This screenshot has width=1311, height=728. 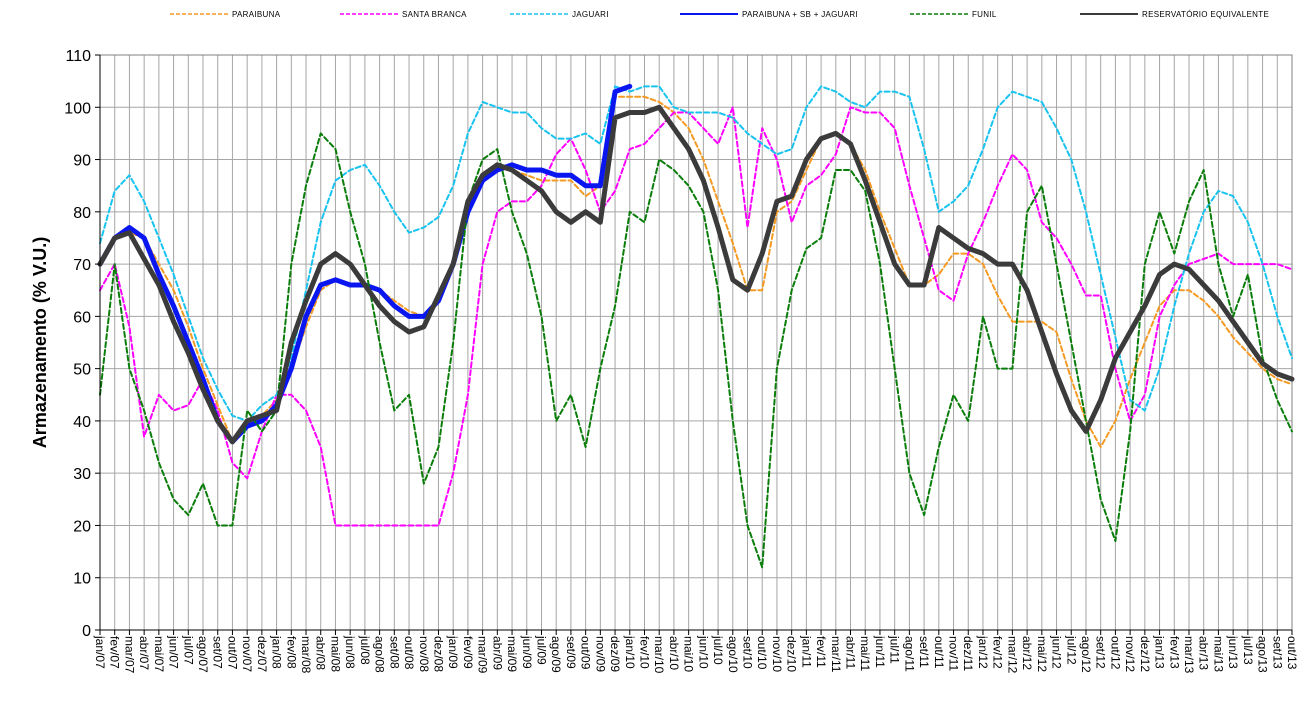 I want to click on y-tick-label: 110, so click(x=78, y=56).